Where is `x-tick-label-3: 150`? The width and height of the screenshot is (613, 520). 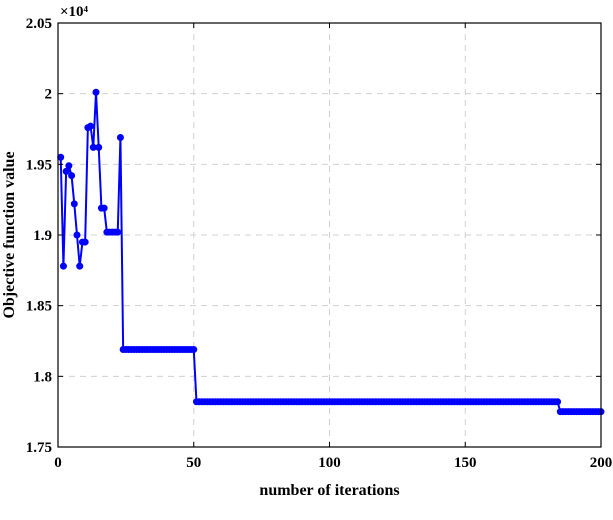
x-tick-label-3: 150 is located at coordinates (465, 463).